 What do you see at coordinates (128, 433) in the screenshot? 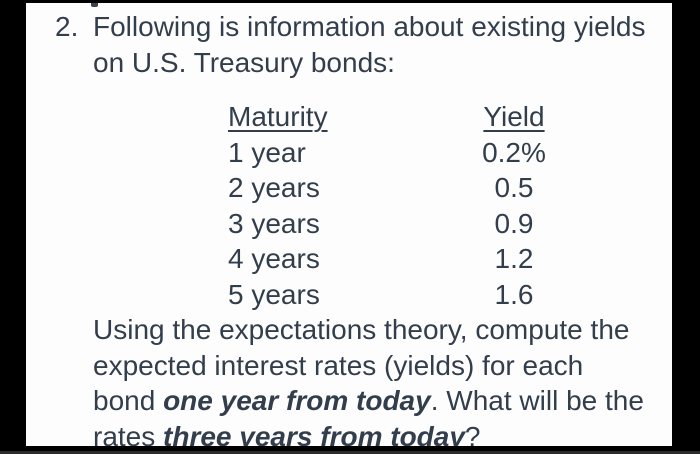
I see `task-line-4-prefix: rates` at bounding box center [128, 433].